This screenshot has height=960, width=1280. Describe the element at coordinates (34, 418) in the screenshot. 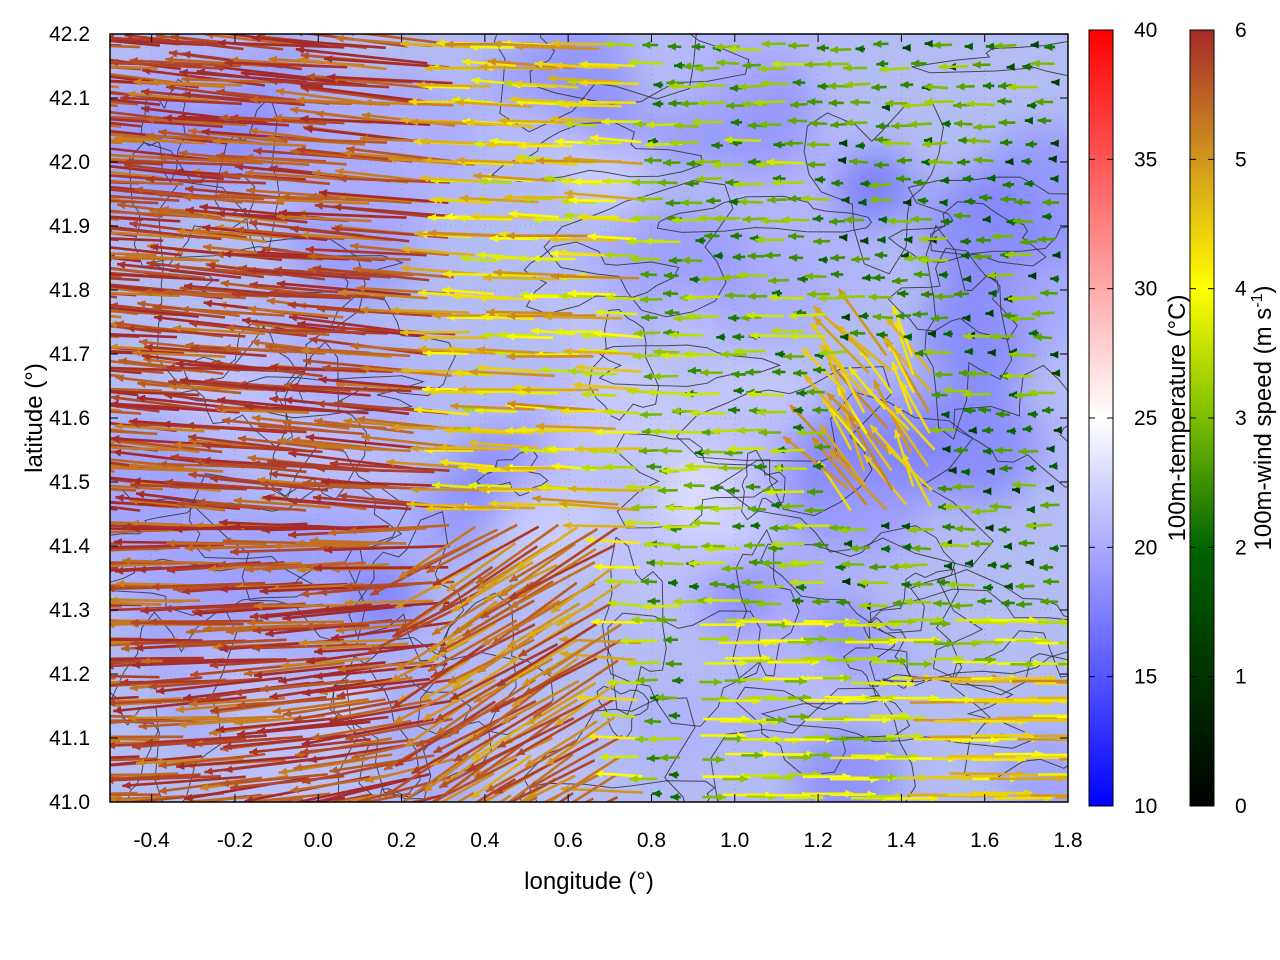

I see `y-axis-title: latitude (°)` at that location.